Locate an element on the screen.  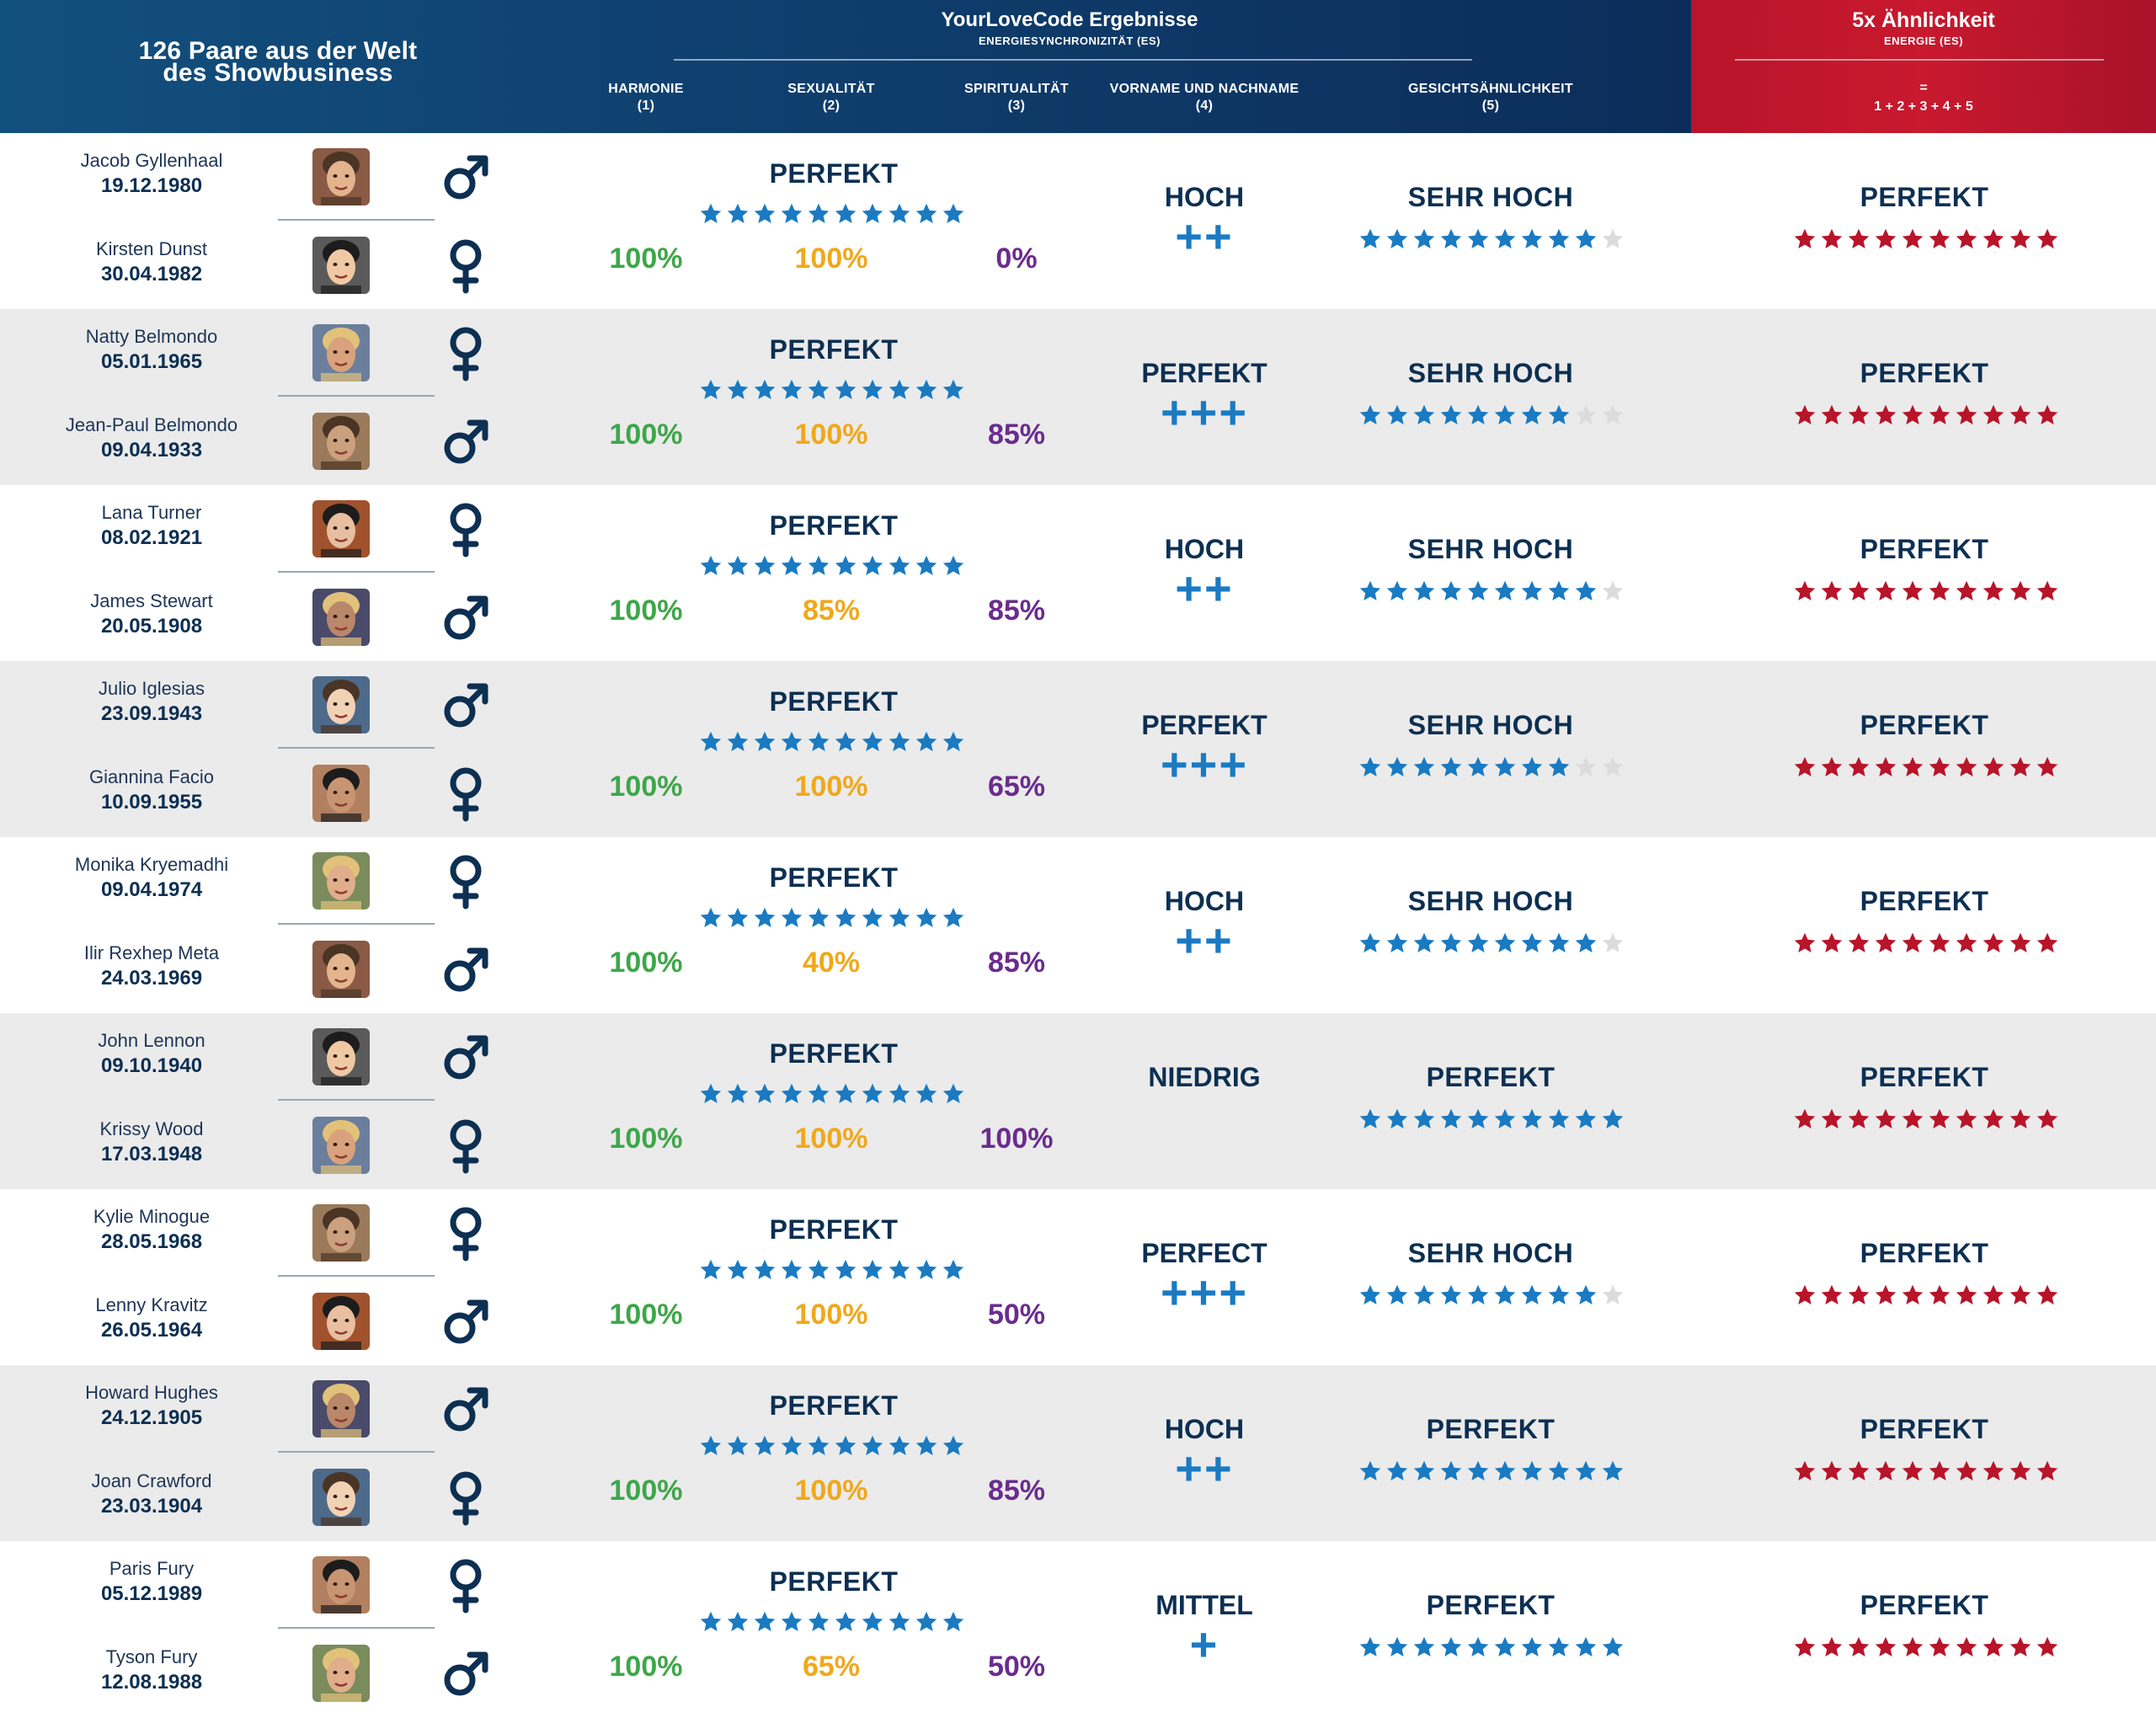
person-birthdate: 19.12.1980 is located at coordinates (151, 186).